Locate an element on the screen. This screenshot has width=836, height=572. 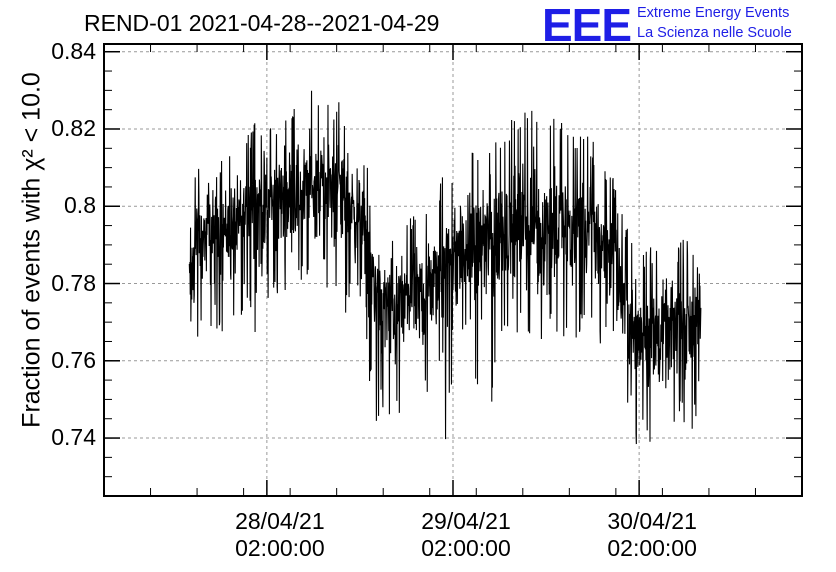
y-tick-label: 0.84 is located at coordinates (73, 50).